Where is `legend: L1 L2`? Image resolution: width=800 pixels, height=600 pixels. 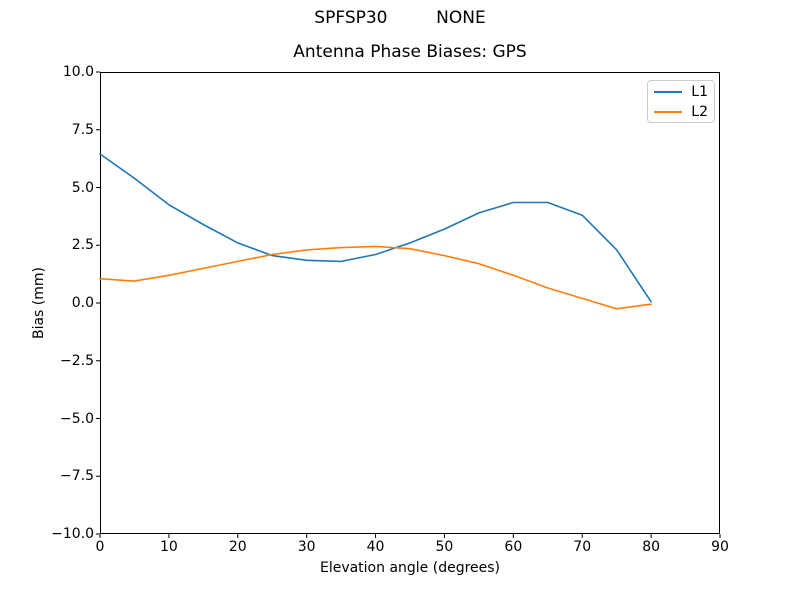 legend: L1 L2 is located at coordinates (681, 101).